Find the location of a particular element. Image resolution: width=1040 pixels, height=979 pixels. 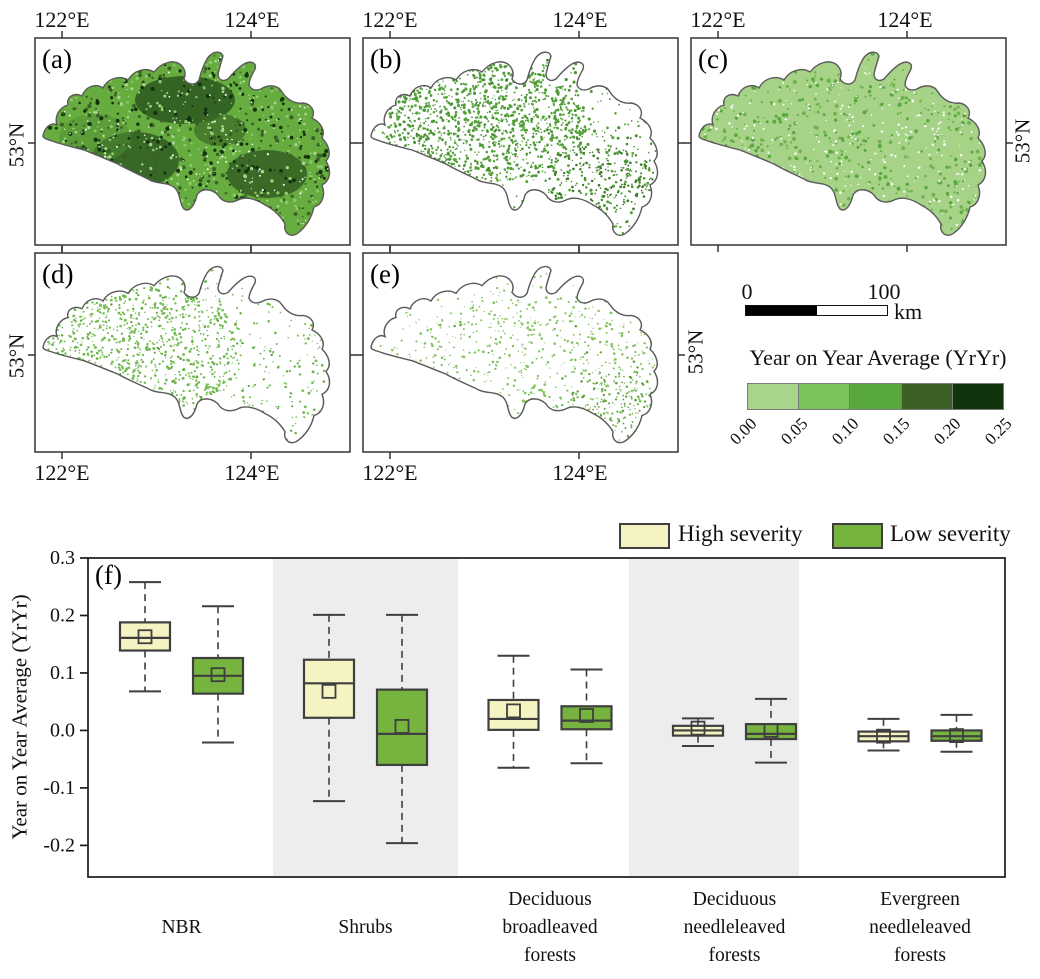

category-label-line: broadleaved is located at coordinates (550, 927).